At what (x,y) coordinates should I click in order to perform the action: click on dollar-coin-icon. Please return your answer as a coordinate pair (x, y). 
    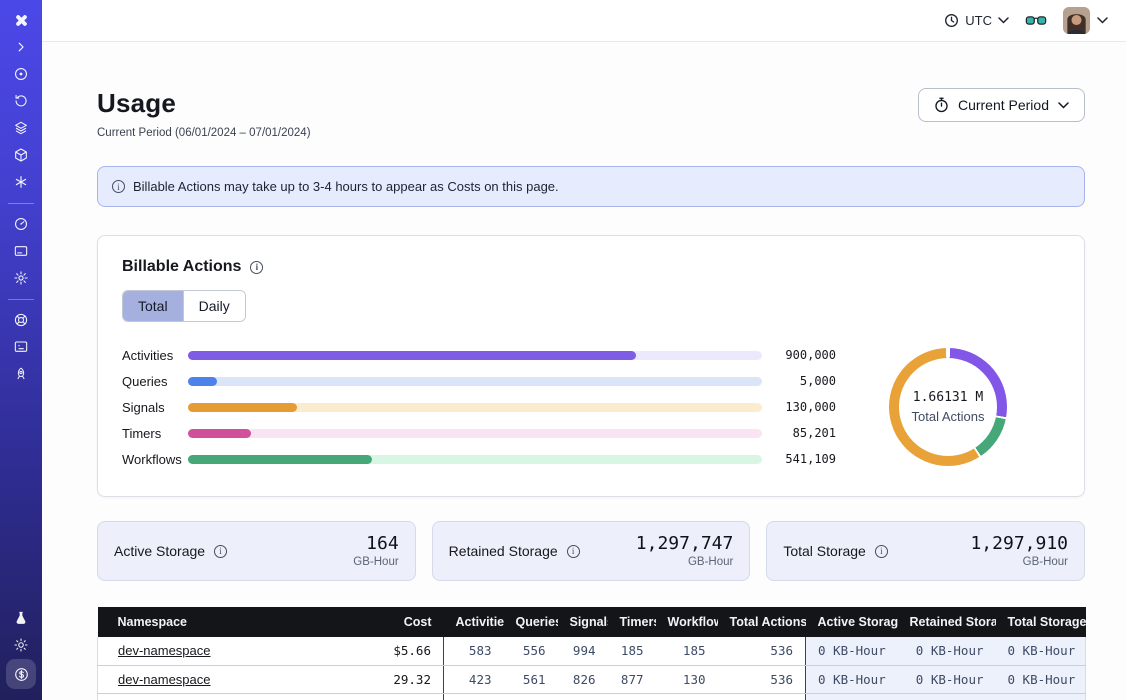
    Looking at the image, I should click on (21, 674).